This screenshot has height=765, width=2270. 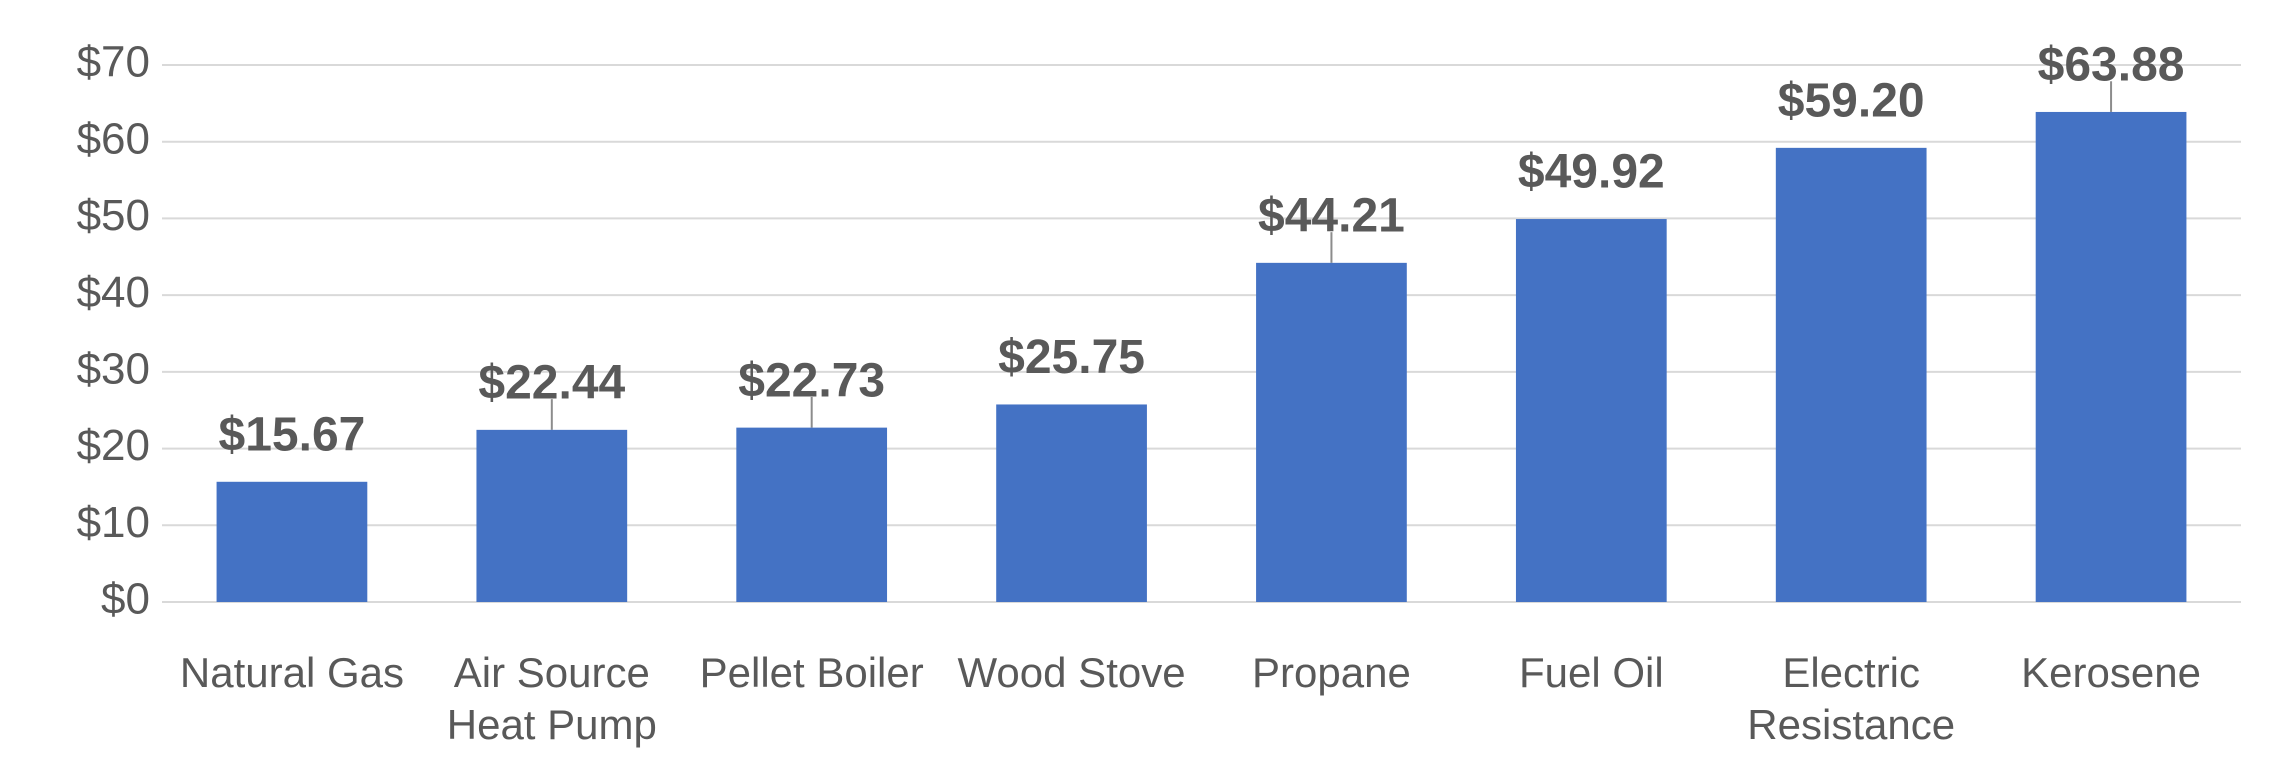 I want to click on x-tick-label-box: Wood Stove, so click(x=1071, y=672).